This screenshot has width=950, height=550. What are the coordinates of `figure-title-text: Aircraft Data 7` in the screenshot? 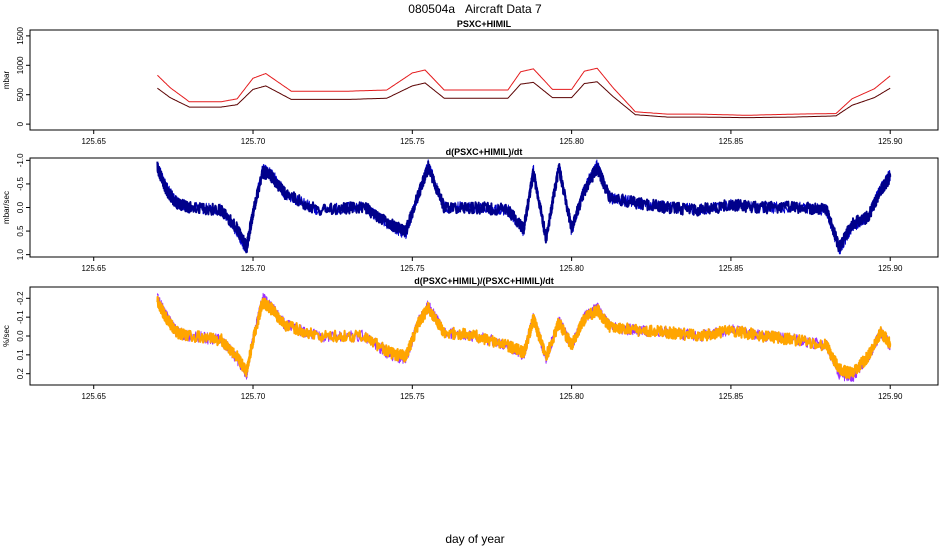 It's located at (503, 9).